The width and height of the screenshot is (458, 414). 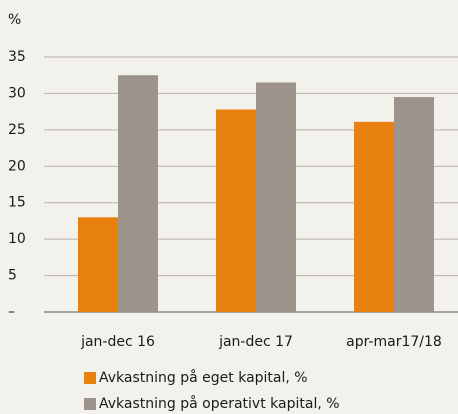 I want to click on y-tick-label: –, so click(x=11, y=312).